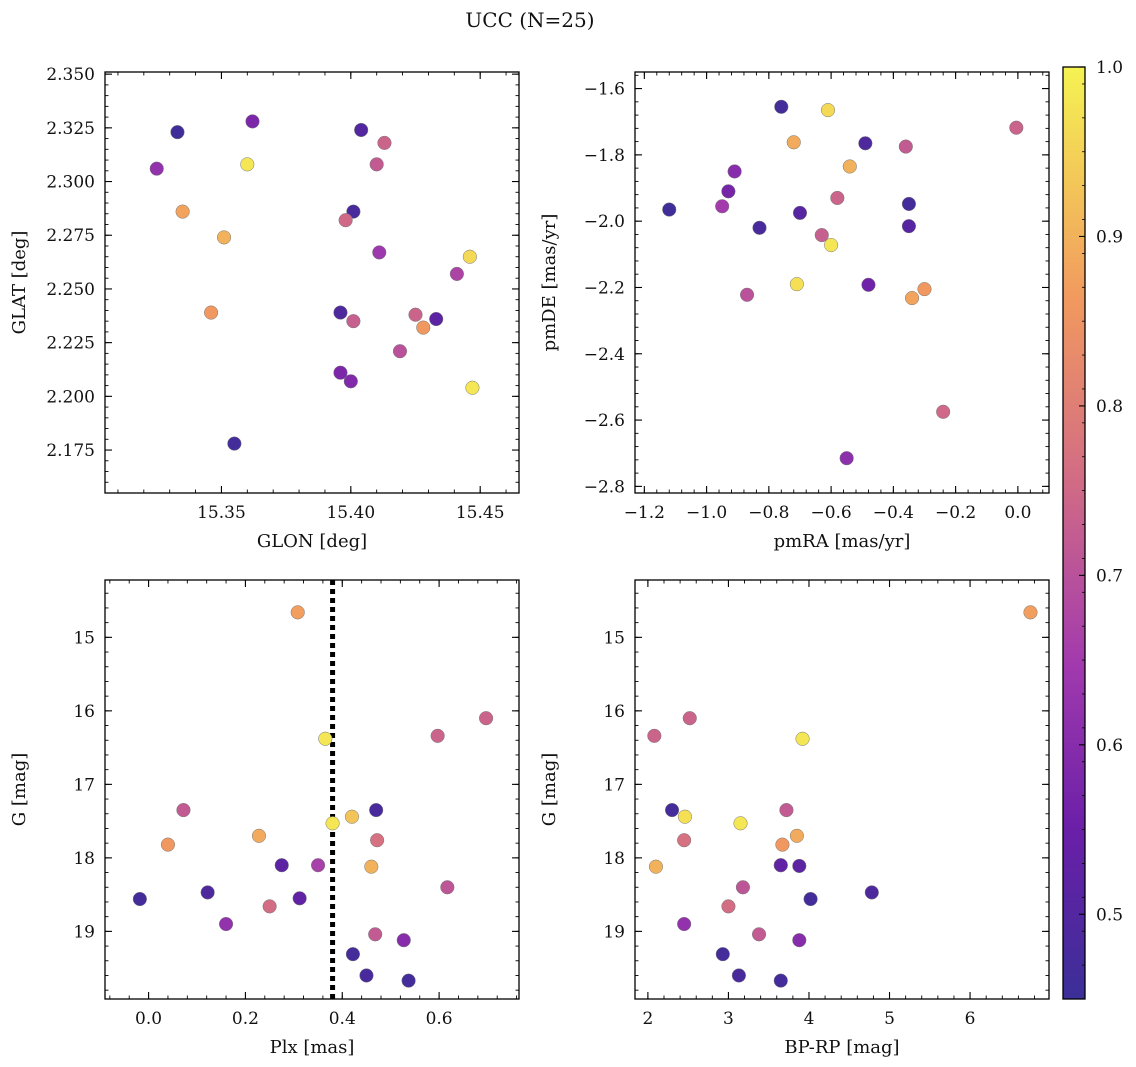 The width and height of the screenshot is (1136, 1067). I want to click on y-tick-label: 2.175, so click(70, 451).